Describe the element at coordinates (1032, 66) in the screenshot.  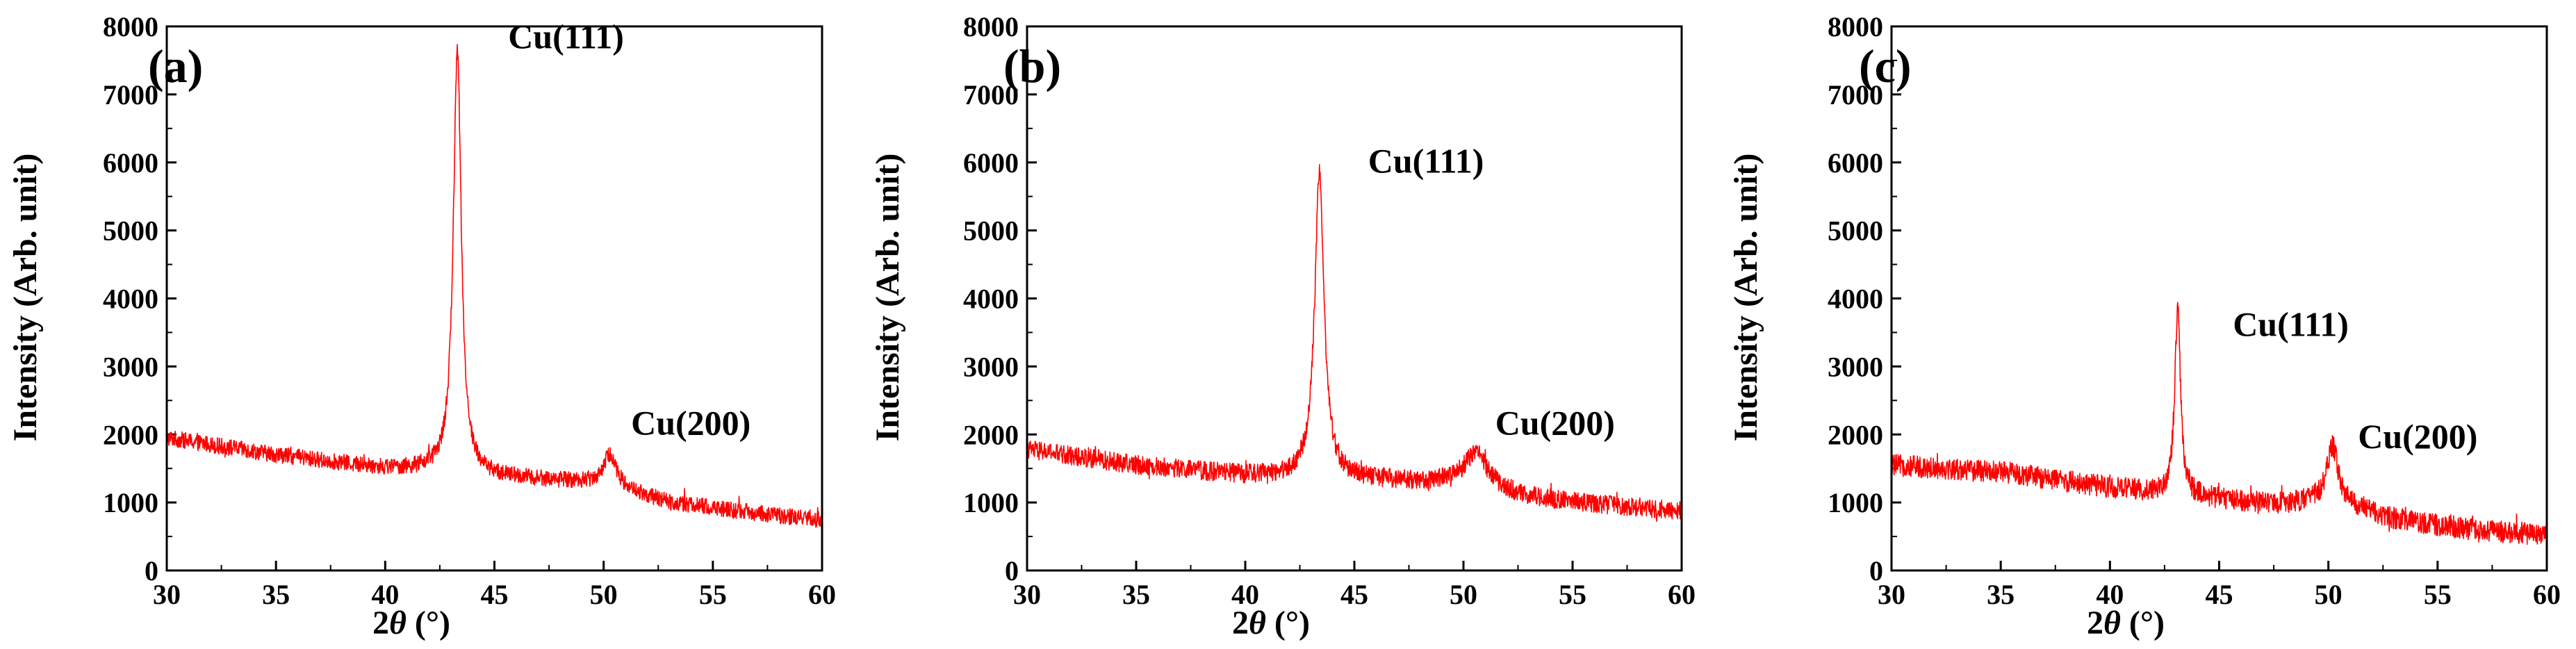
I see `panel-label: (b)` at that location.